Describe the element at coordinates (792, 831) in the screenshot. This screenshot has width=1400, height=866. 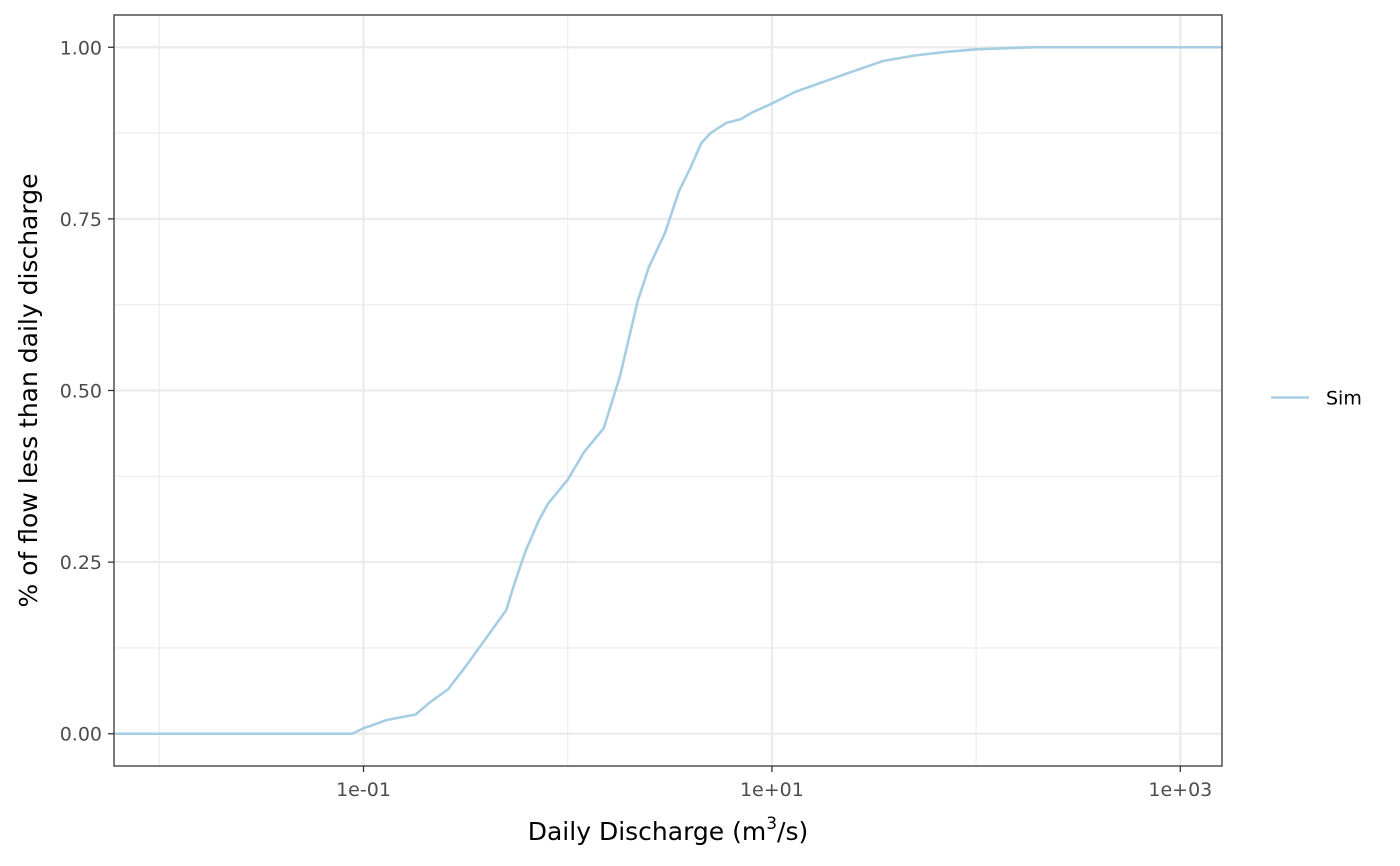
I see `x-axis-title-suffix: /s)` at that location.